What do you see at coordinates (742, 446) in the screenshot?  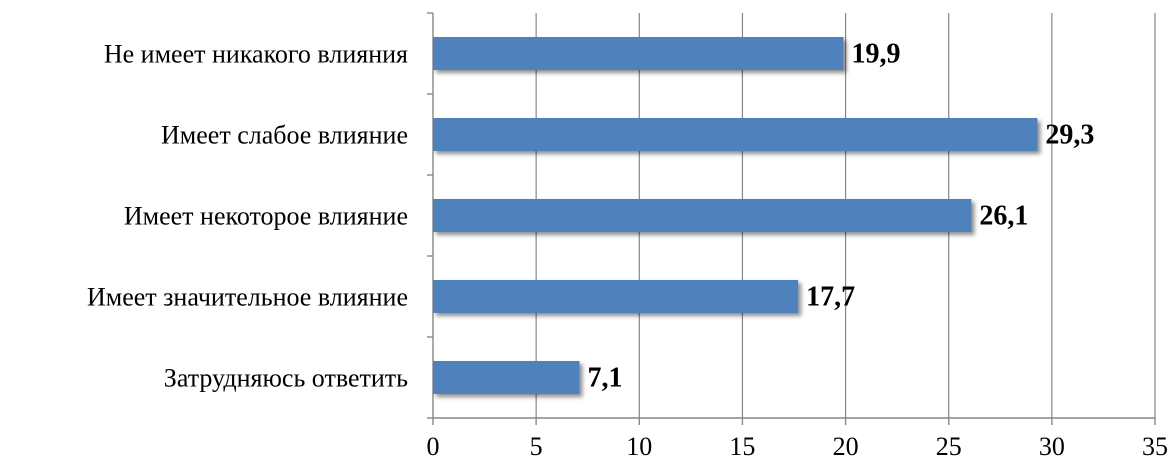 I see `x-tick-label-15: 15` at bounding box center [742, 446].